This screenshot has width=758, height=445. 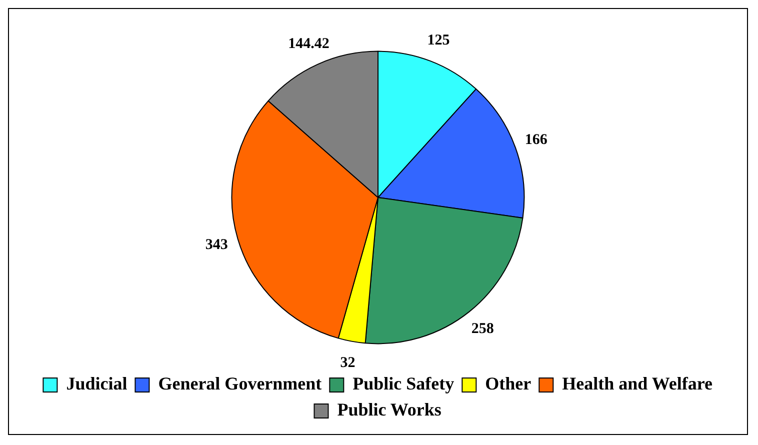 What do you see at coordinates (216, 245) in the screenshot?
I see `data-label: 343` at bounding box center [216, 245].